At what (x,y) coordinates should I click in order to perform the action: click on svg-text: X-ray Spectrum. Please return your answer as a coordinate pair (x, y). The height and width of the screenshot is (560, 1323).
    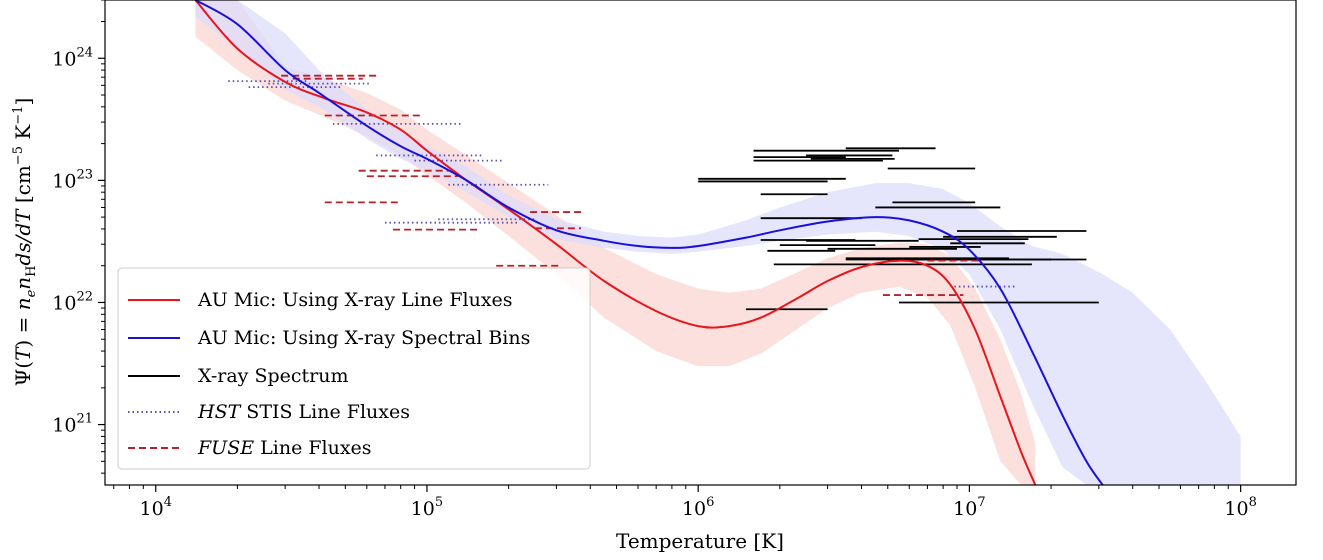
    Looking at the image, I should click on (273, 376).